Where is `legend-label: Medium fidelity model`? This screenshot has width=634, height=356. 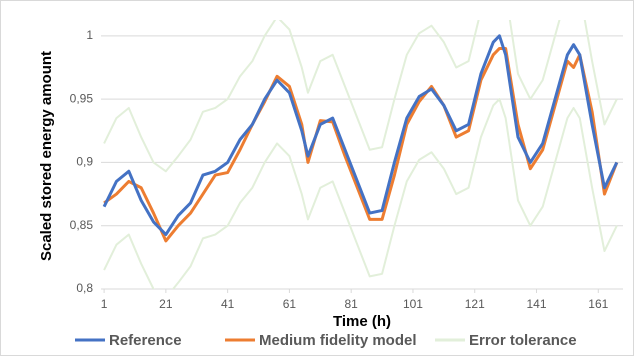 legend-label: Medium fidelity model is located at coordinates (338, 340).